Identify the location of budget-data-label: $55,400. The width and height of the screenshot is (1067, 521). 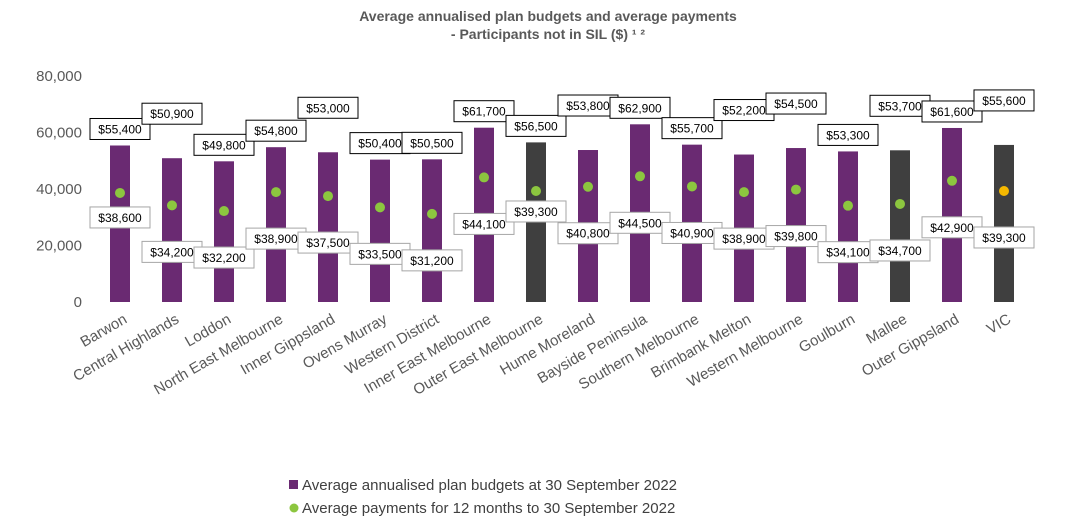
(120, 128).